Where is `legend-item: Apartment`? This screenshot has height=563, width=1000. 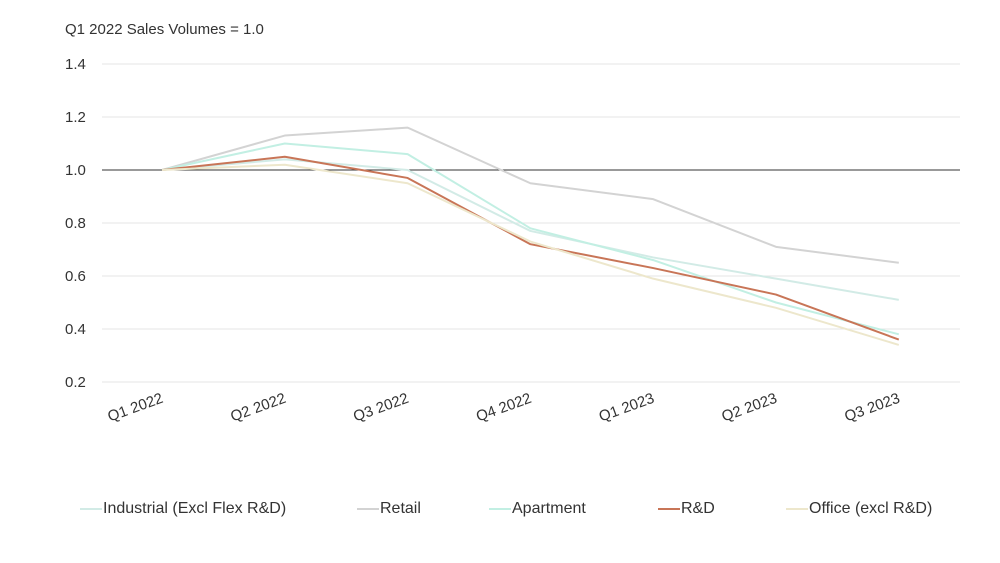 legend-item: Apartment is located at coordinates (537, 509).